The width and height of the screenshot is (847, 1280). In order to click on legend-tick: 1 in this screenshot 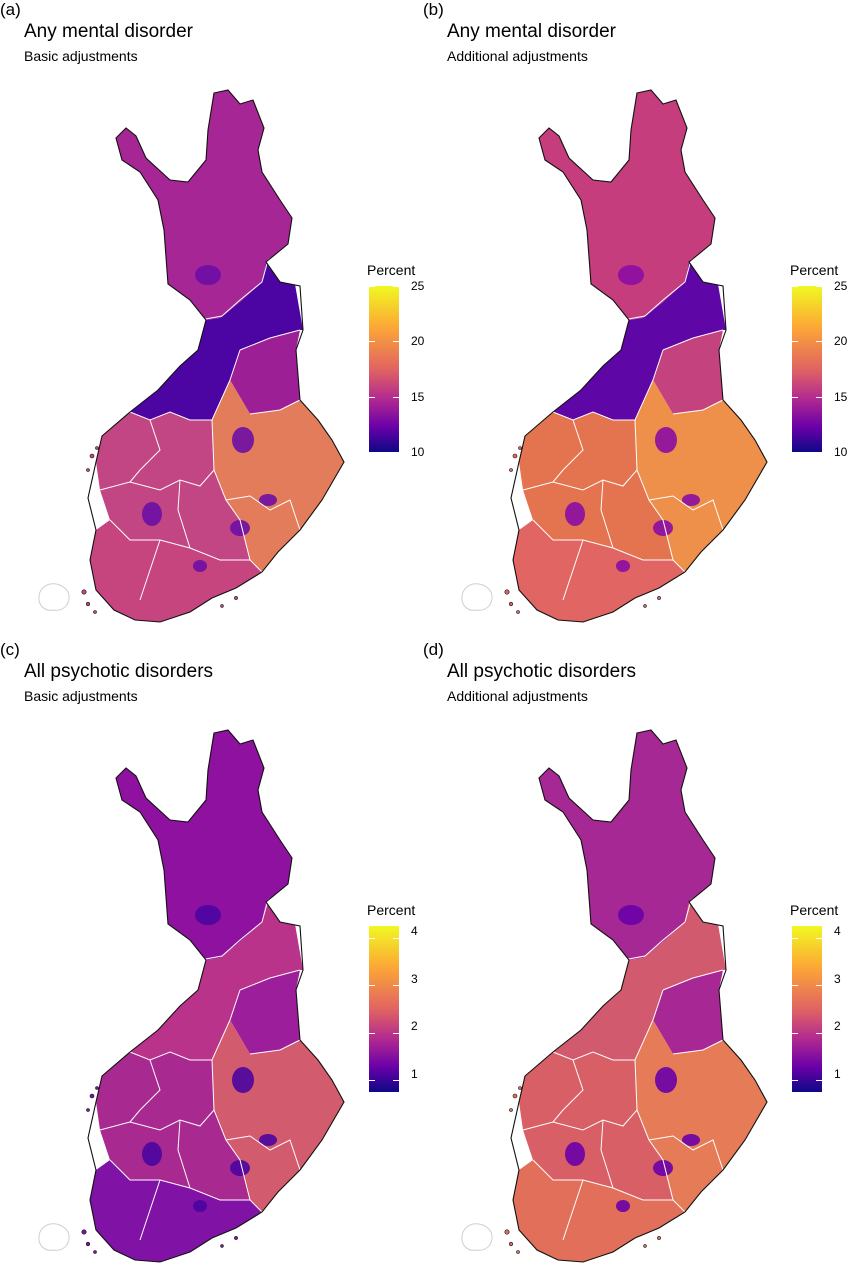, I will do `click(414, 1074)`.